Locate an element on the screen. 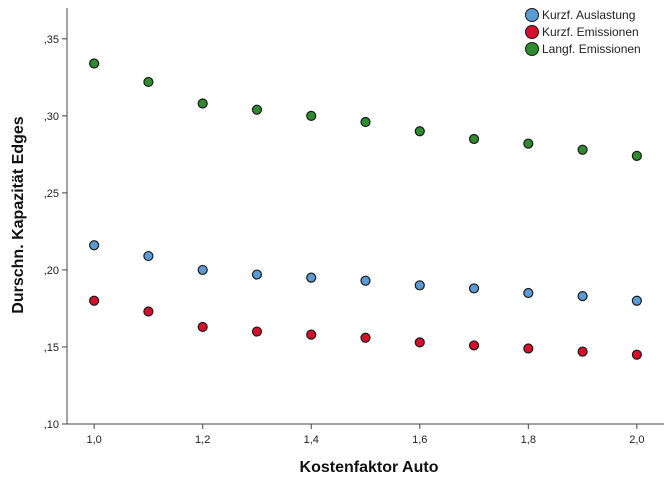  y-tick-label: ,15 is located at coordinates (51, 348).